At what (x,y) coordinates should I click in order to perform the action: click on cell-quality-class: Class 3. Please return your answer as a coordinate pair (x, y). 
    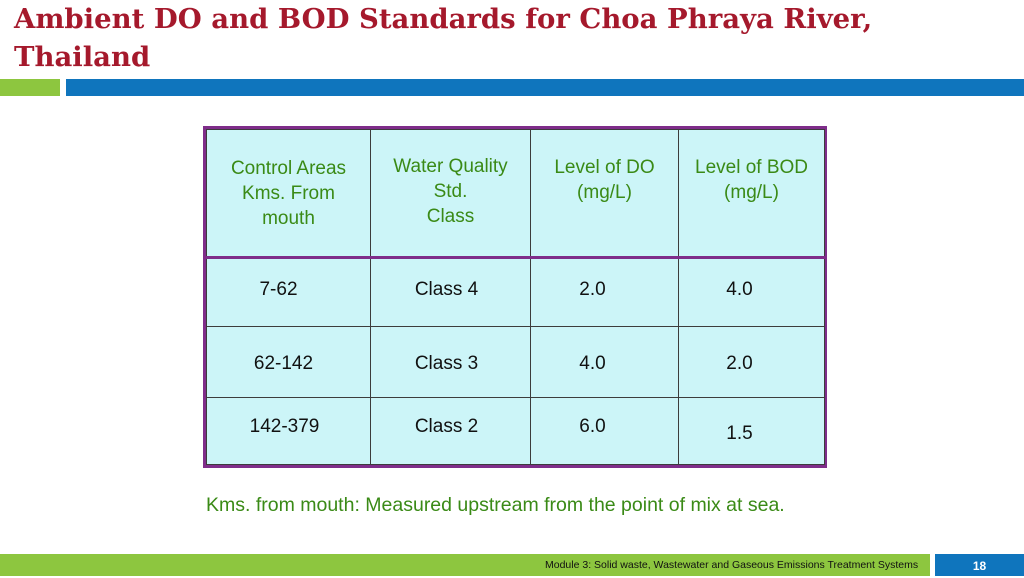
    Looking at the image, I should click on (450, 361).